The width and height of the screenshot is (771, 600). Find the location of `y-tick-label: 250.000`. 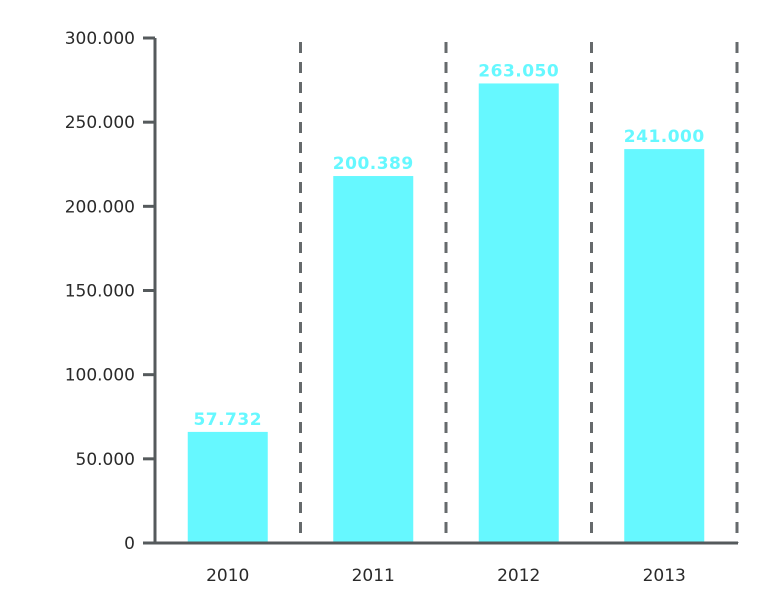

y-tick-label: 250.000 is located at coordinates (100, 123).